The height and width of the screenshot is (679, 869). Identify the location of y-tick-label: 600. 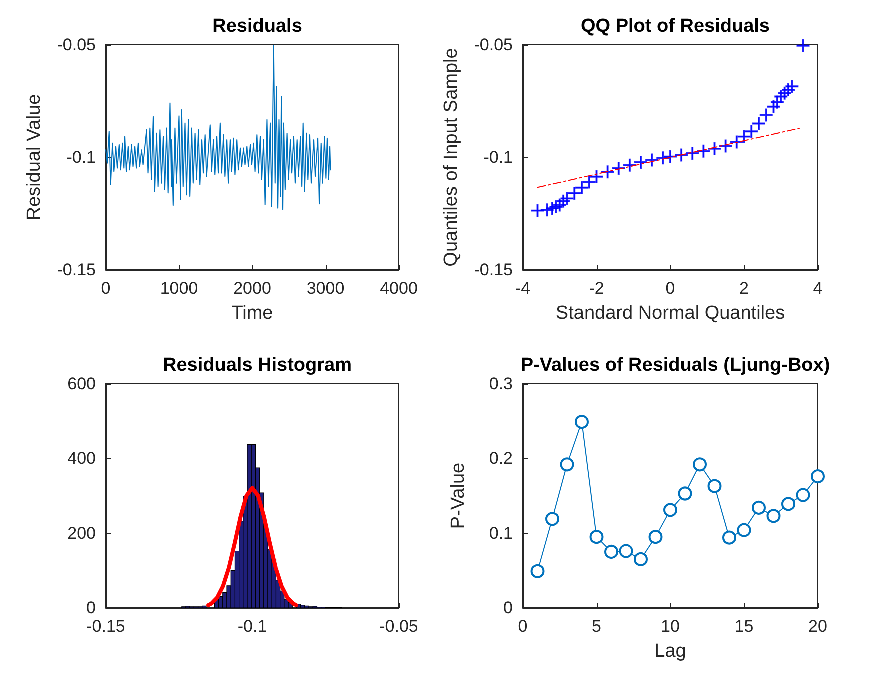
(82, 384).